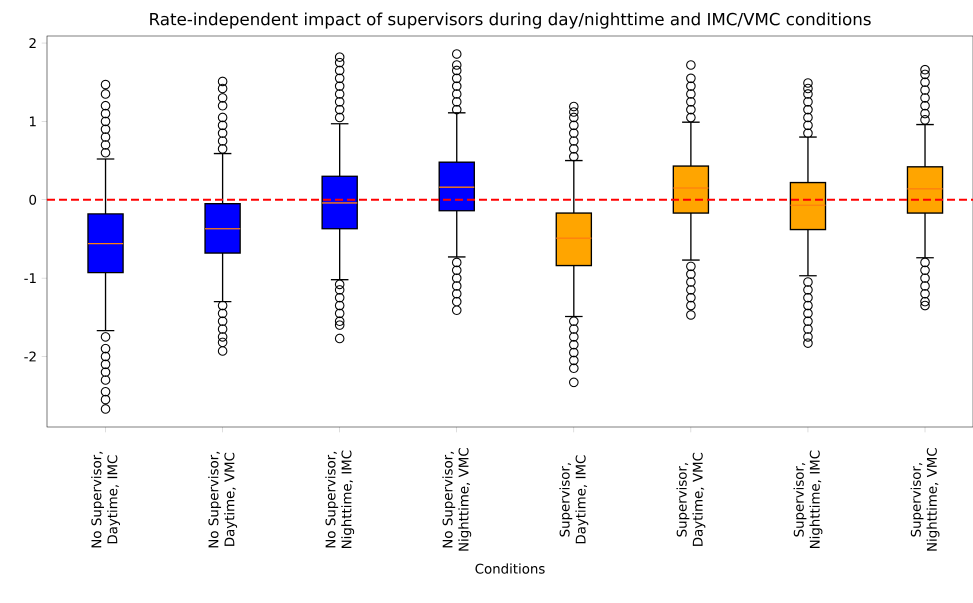  What do you see at coordinates (223, 500) in the screenshot?
I see `x-tick-label: No Supervisor, Daytime, VMC` at bounding box center [223, 500].